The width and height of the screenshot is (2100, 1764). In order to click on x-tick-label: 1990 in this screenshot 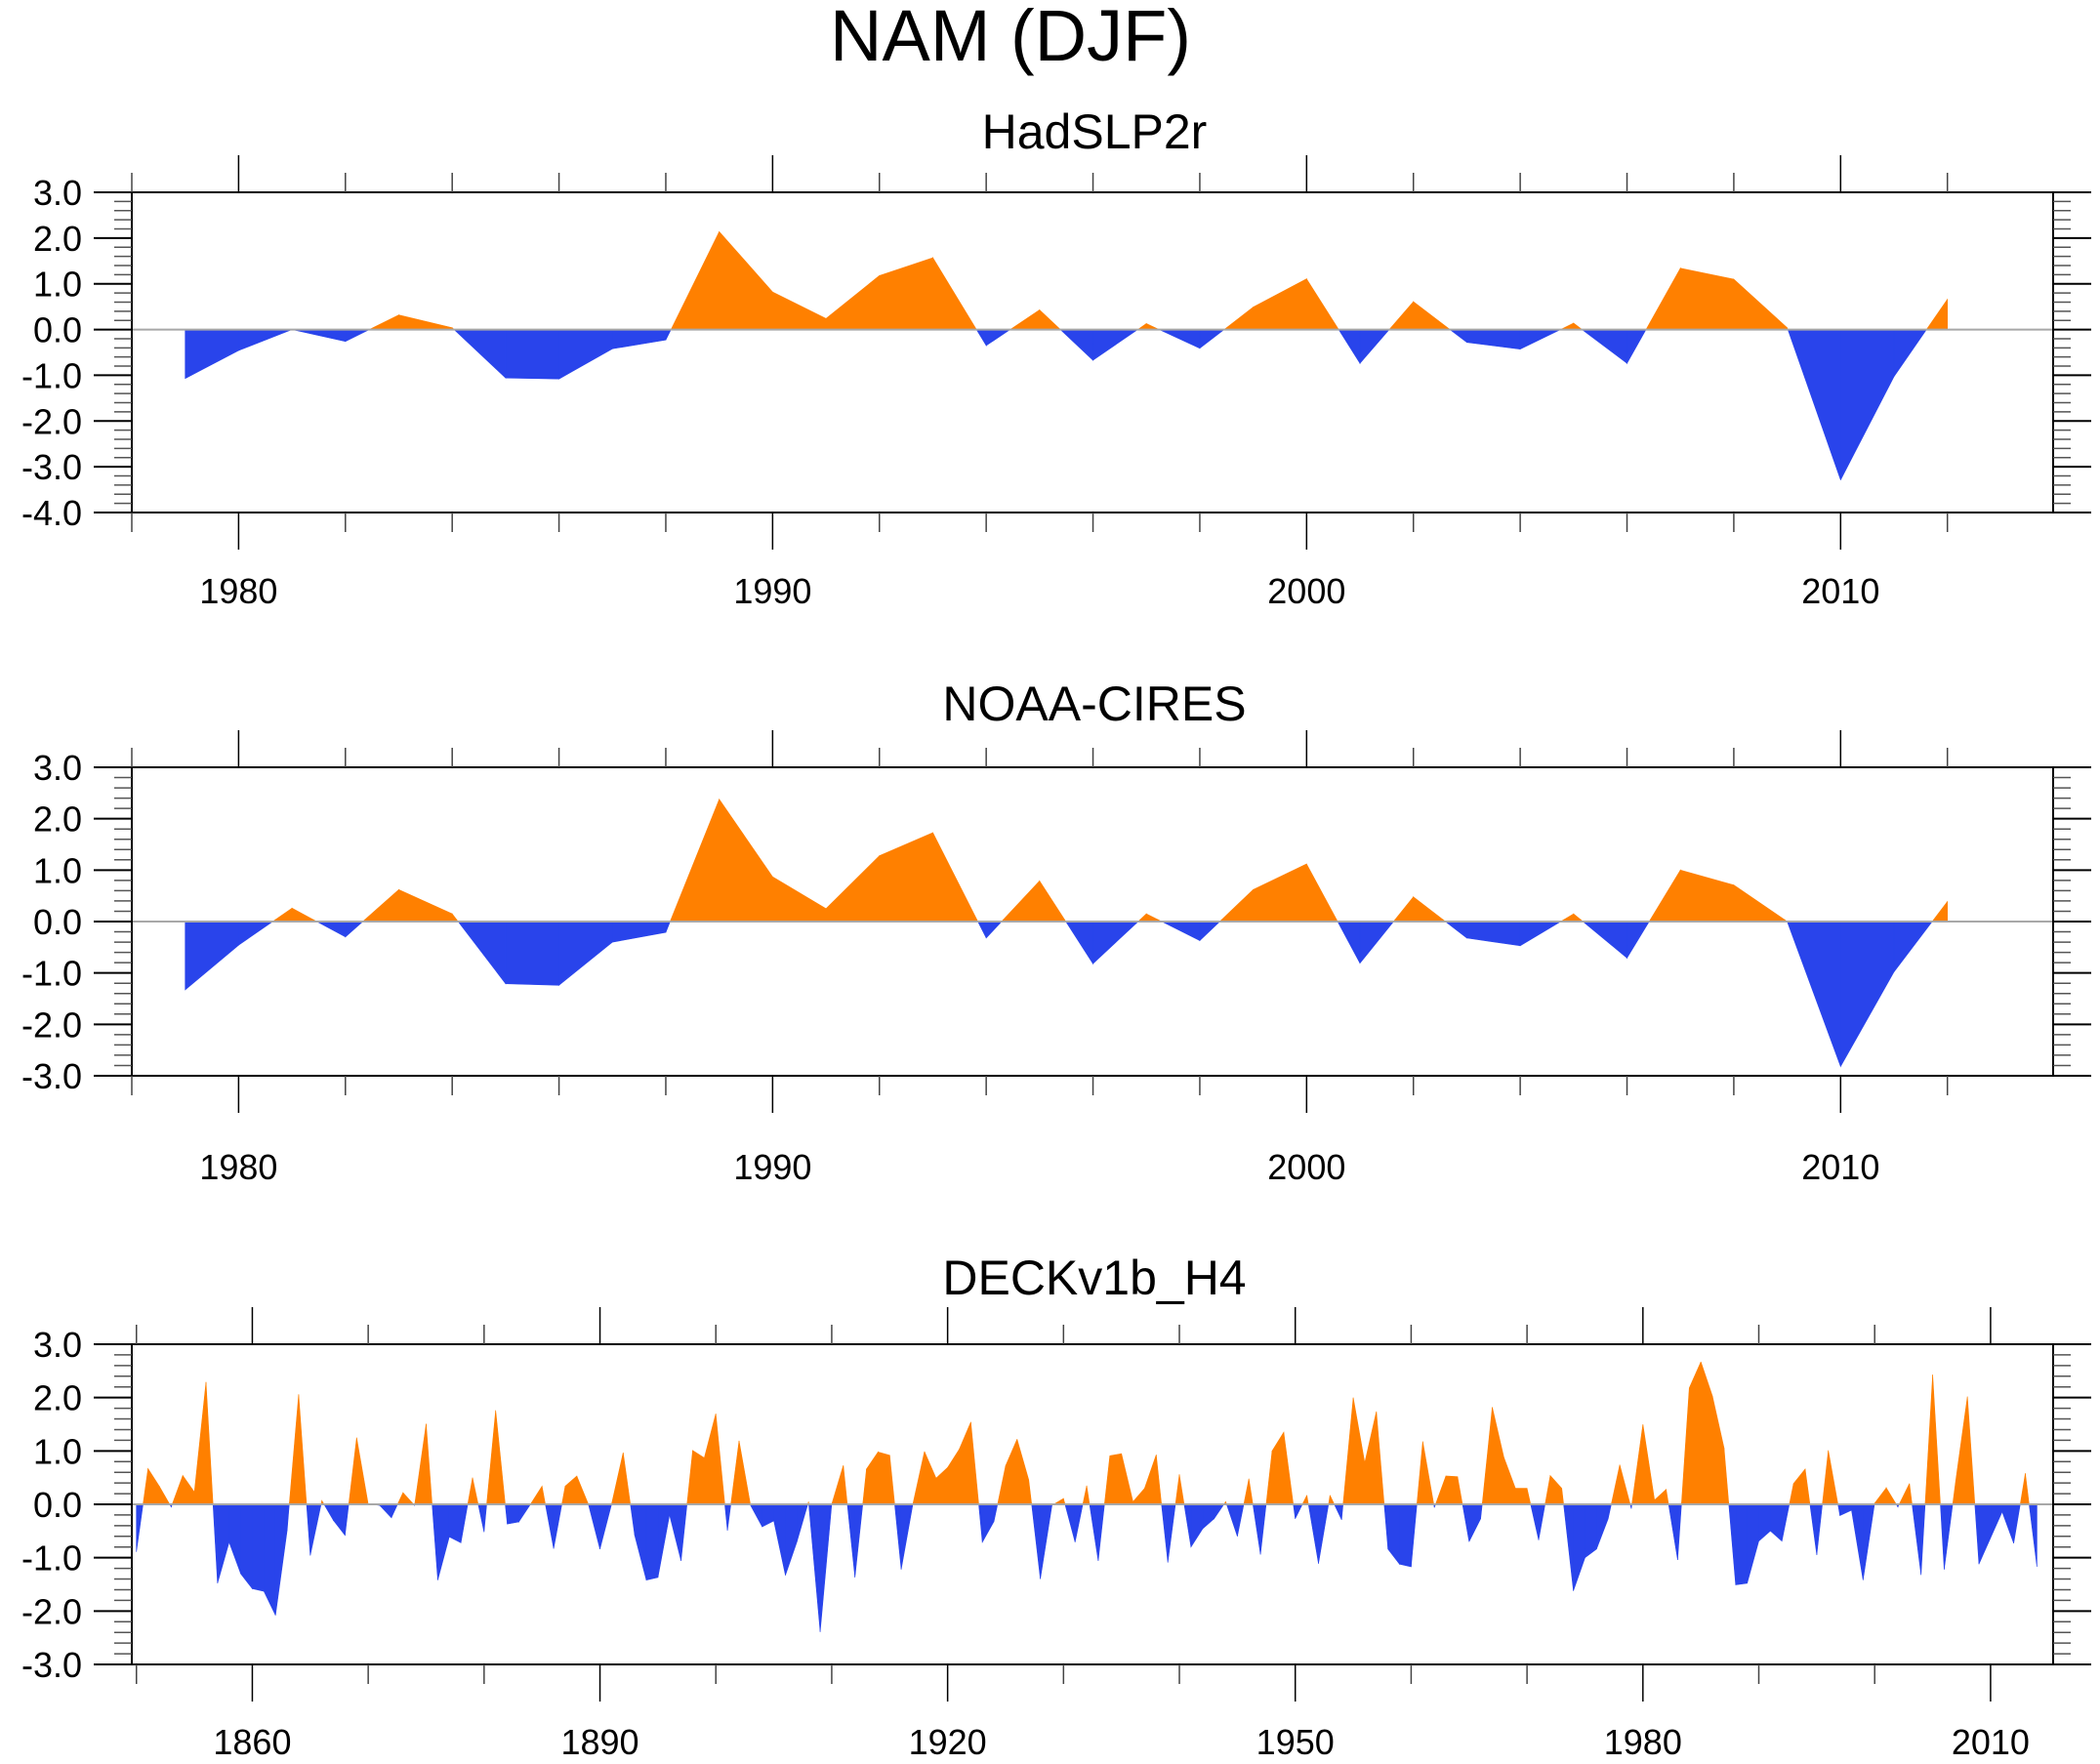, I will do `click(772, 1167)`.